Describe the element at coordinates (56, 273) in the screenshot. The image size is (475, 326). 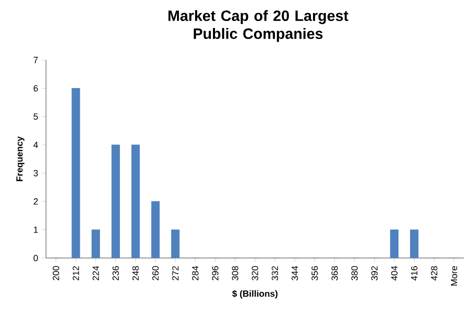
I see `x-tick-label: 200` at that location.